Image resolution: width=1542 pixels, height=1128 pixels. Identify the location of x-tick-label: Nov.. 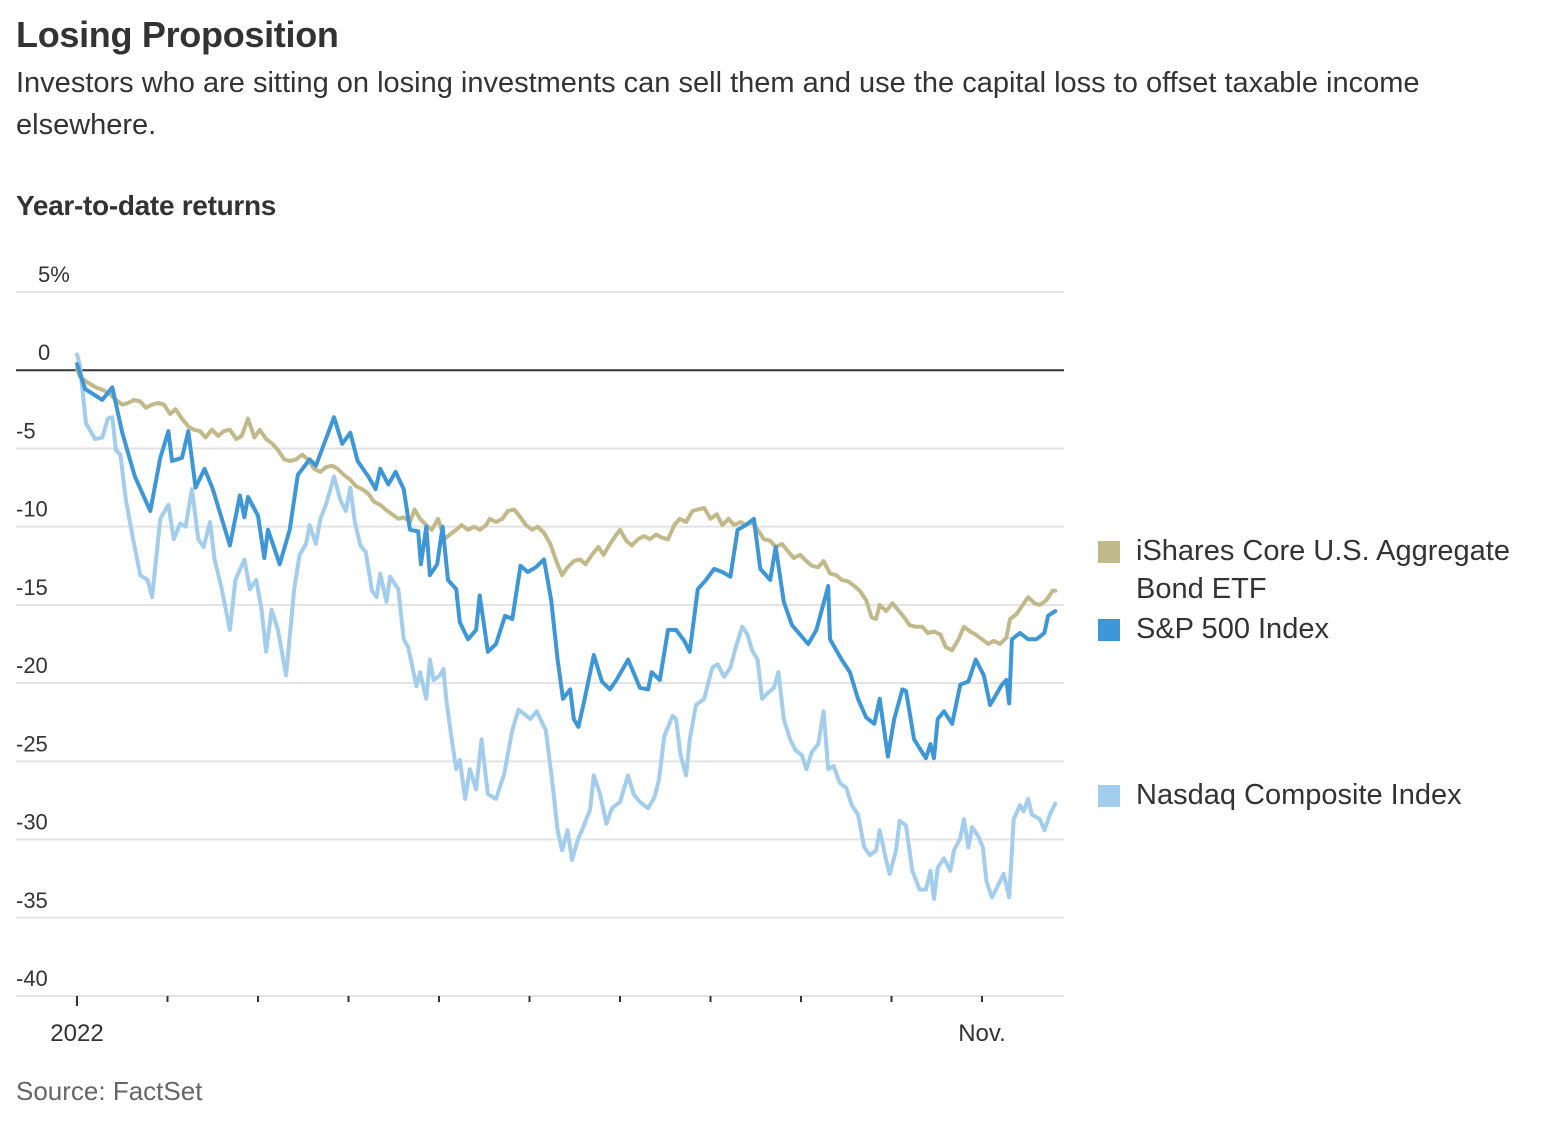
(982, 1033).